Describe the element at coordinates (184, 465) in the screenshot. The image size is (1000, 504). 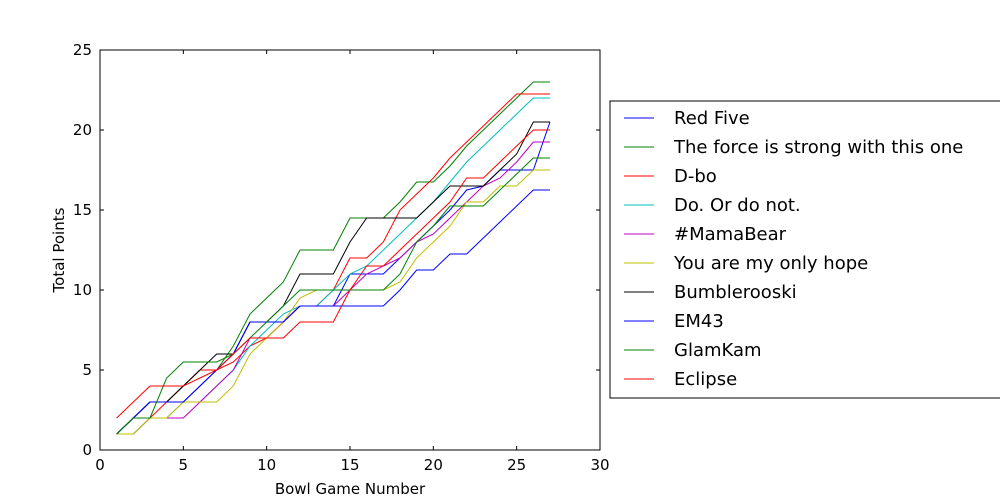
I see `x-tick-label: 5` at that location.